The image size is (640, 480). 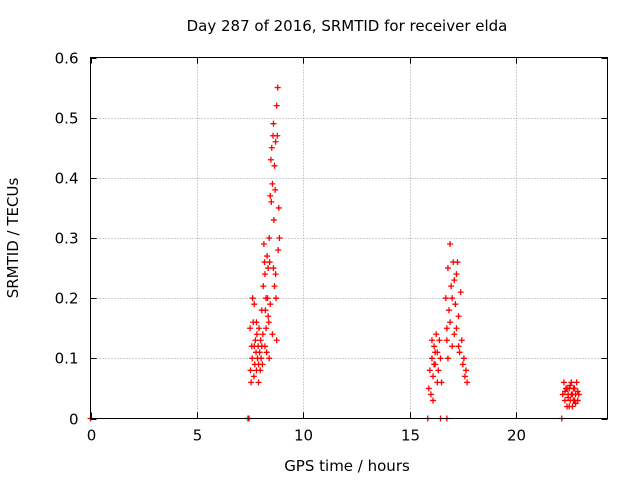 I want to click on y-tick-label: 0.4, so click(x=67, y=179).